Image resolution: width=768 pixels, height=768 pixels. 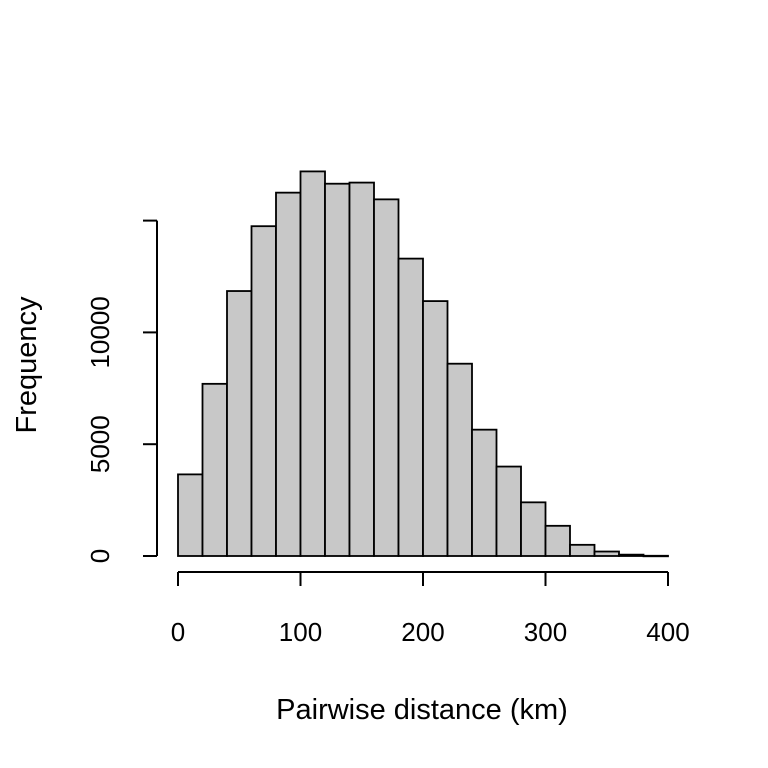 What do you see at coordinates (100, 332) in the screenshot?
I see `y-tick-label: 10000` at bounding box center [100, 332].